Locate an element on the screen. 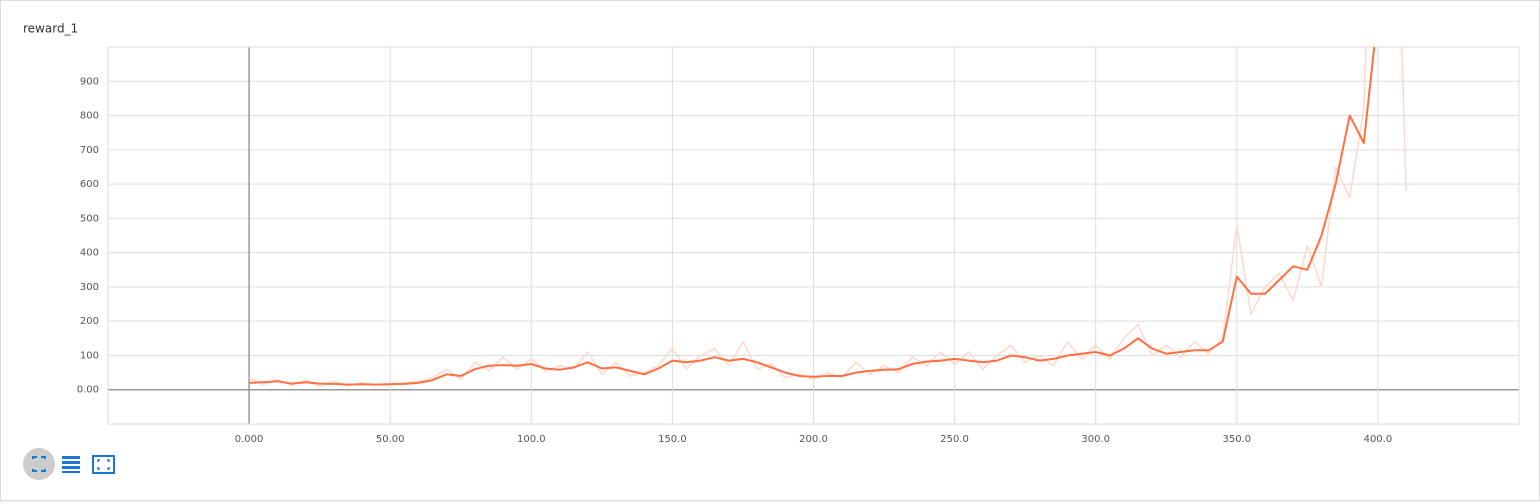 The width and height of the screenshot is (1540, 504). expand-button is located at coordinates (103, 464).